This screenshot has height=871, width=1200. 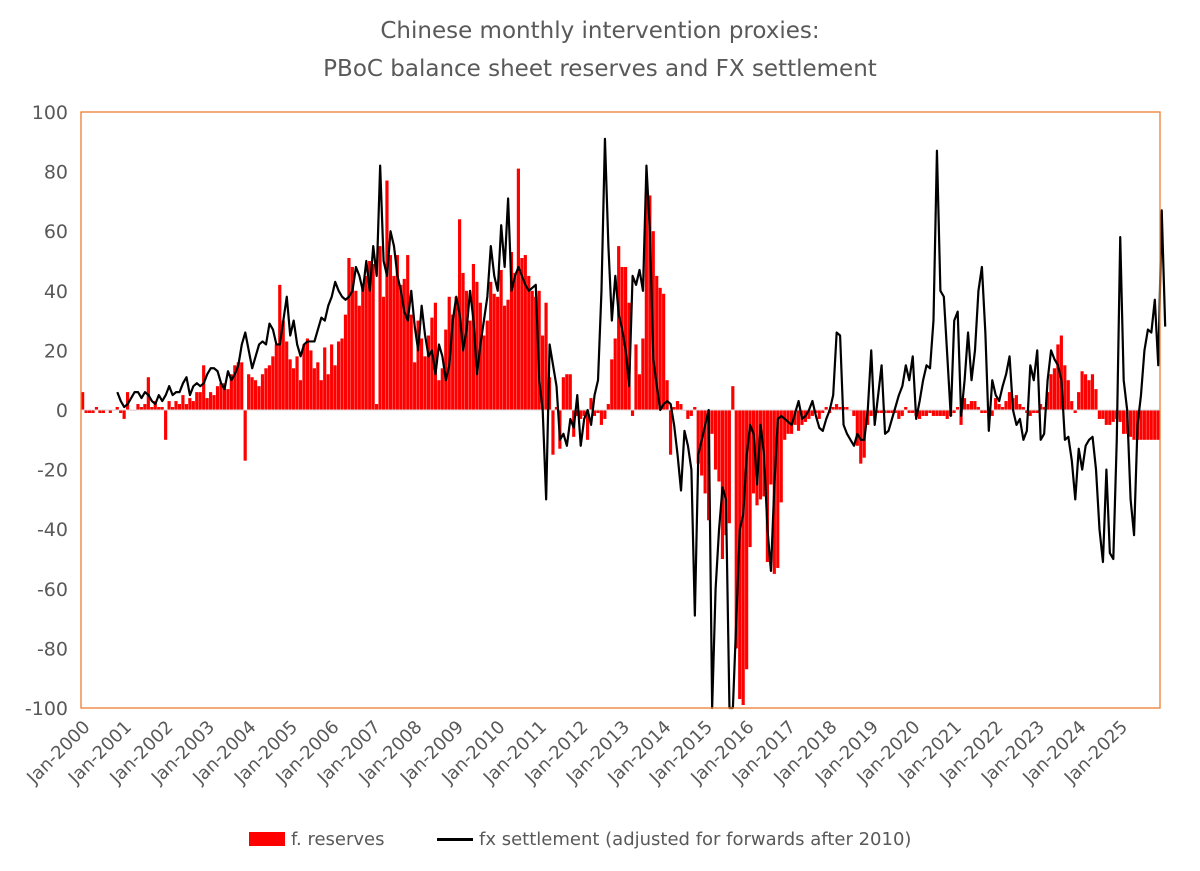 I want to click on legend-swatch-fx-settlement, so click(x=455, y=839).